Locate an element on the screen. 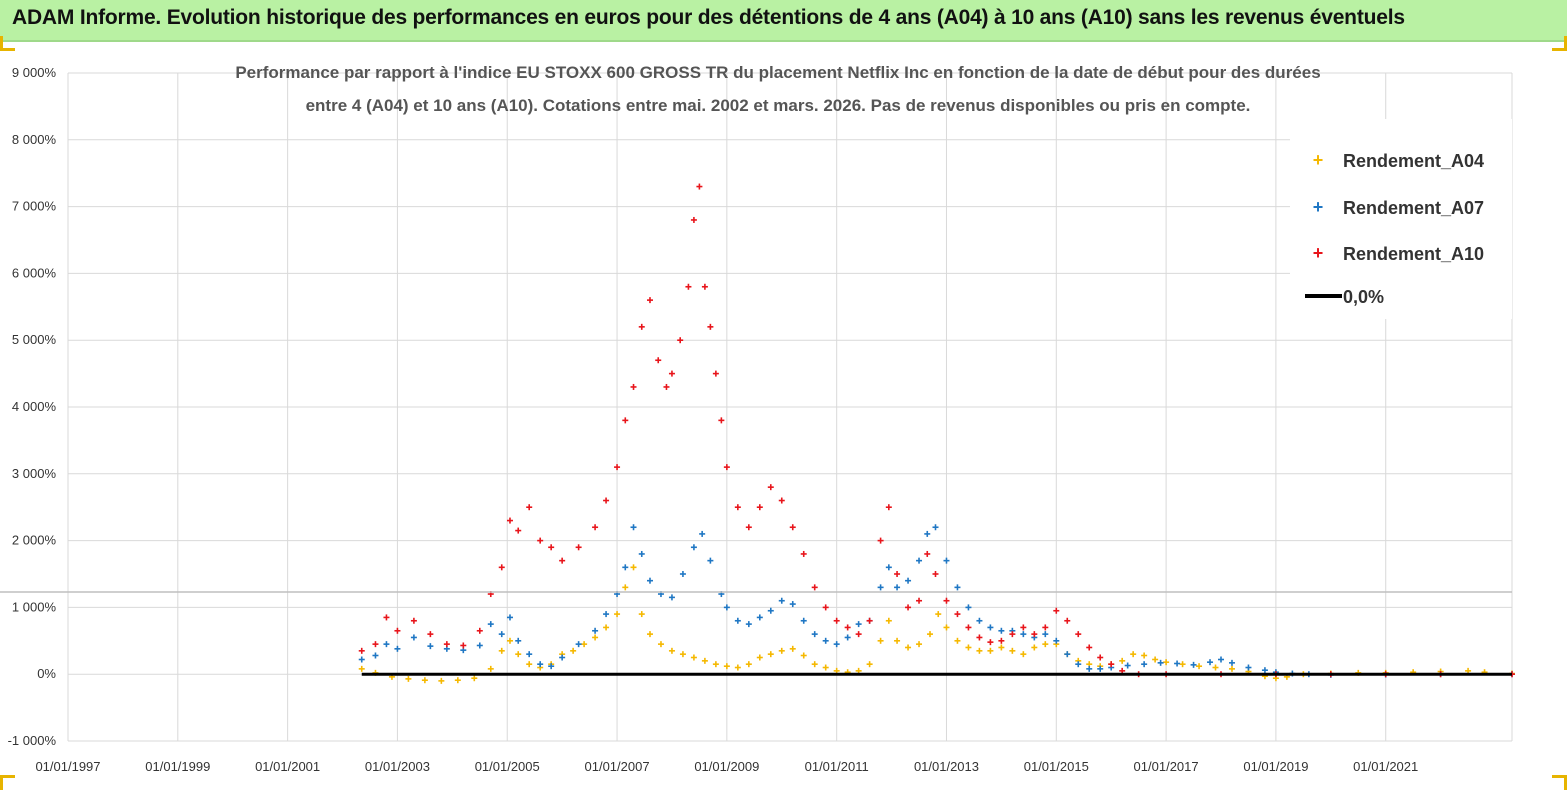 This screenshot has width=1567, height=790. y-tick-label: 0% is located at coordinates (46, 673).